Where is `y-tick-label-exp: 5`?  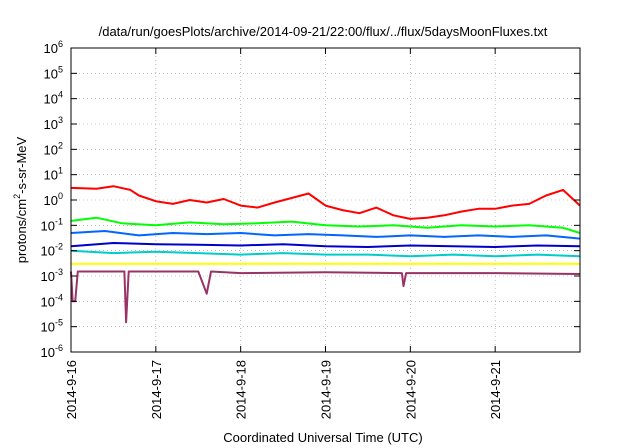
y-tick-label-exp: 5 is located at coordinates (60, 69).